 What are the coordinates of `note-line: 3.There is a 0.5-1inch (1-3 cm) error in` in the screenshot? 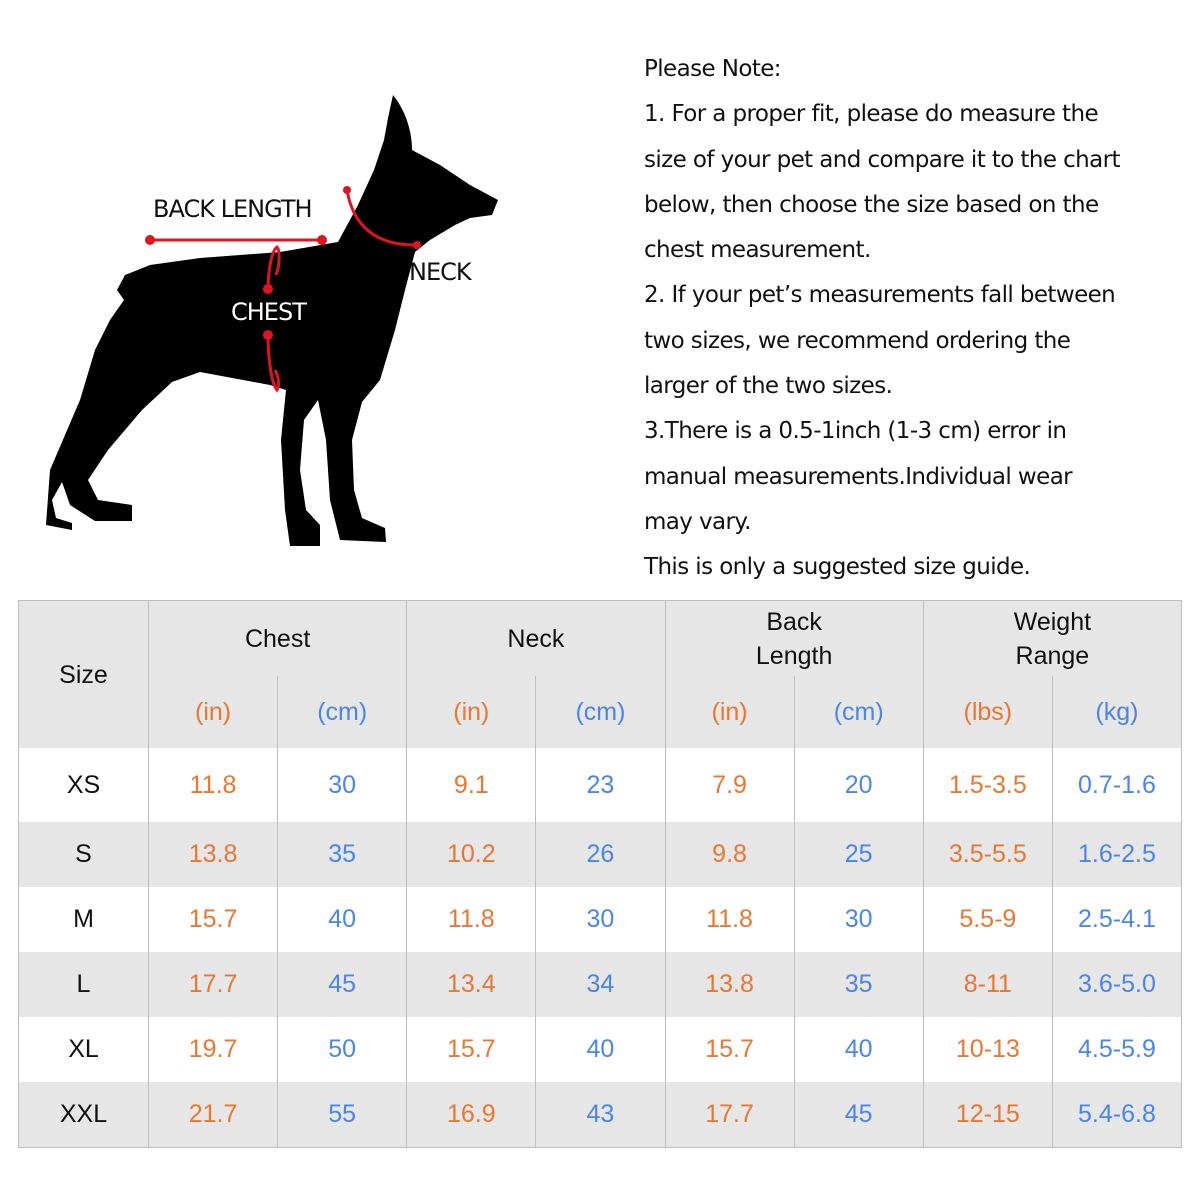 It's located at (855, 431).